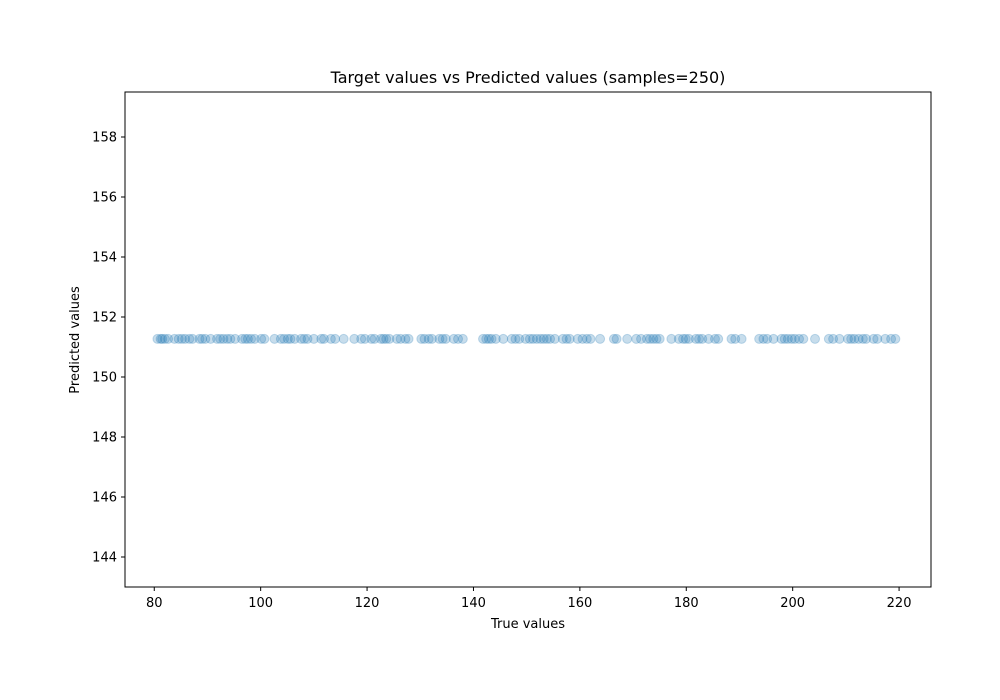 This screenshot has width=1000, height=700. I want to click on y-tick-label: 154, so click(104, 258).